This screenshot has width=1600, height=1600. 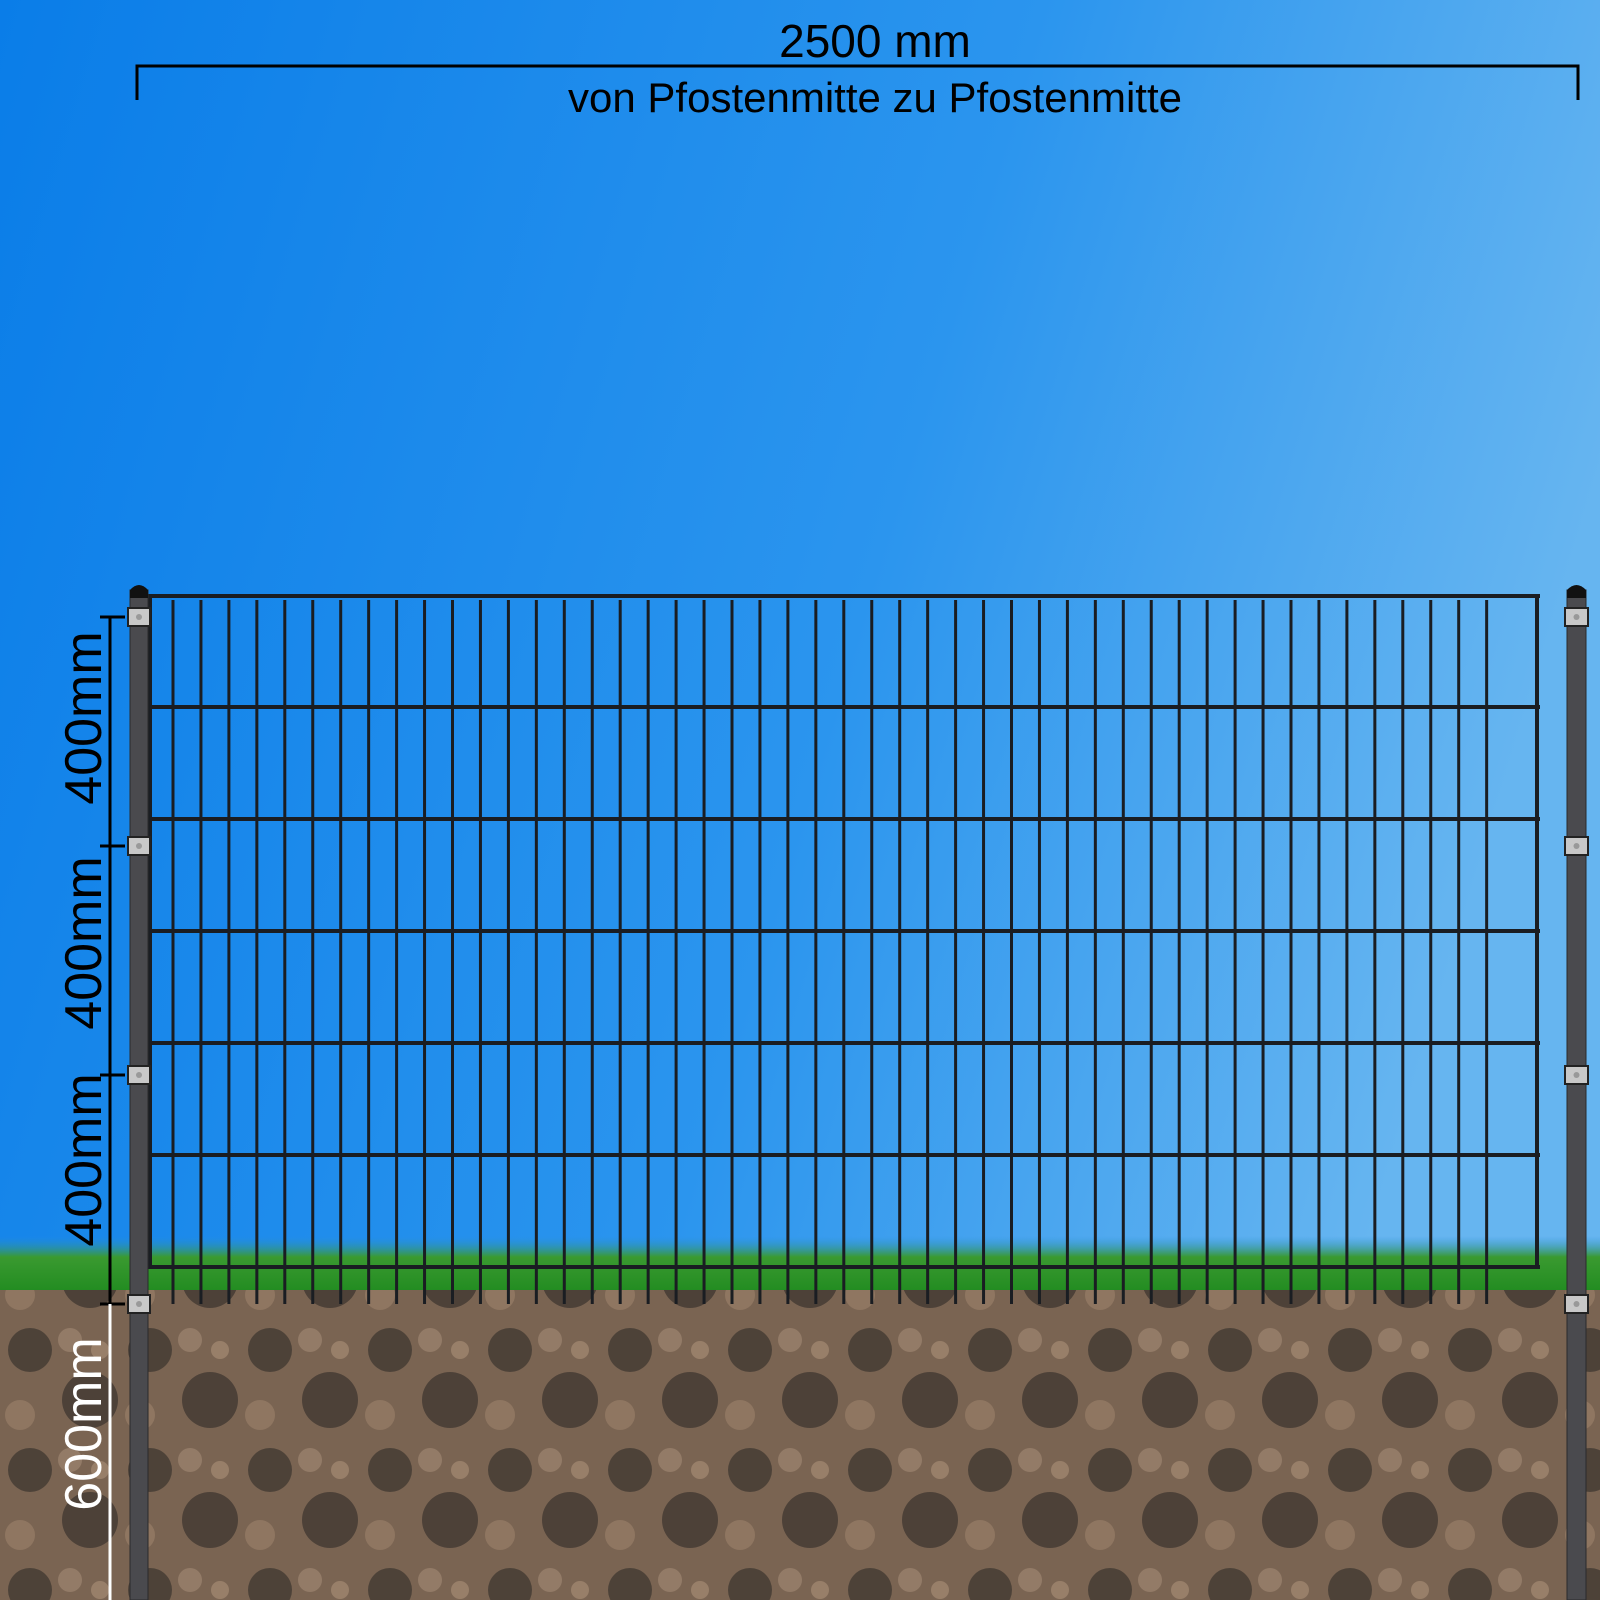 I want to click on right-post, so click(x=1576, y=1094).